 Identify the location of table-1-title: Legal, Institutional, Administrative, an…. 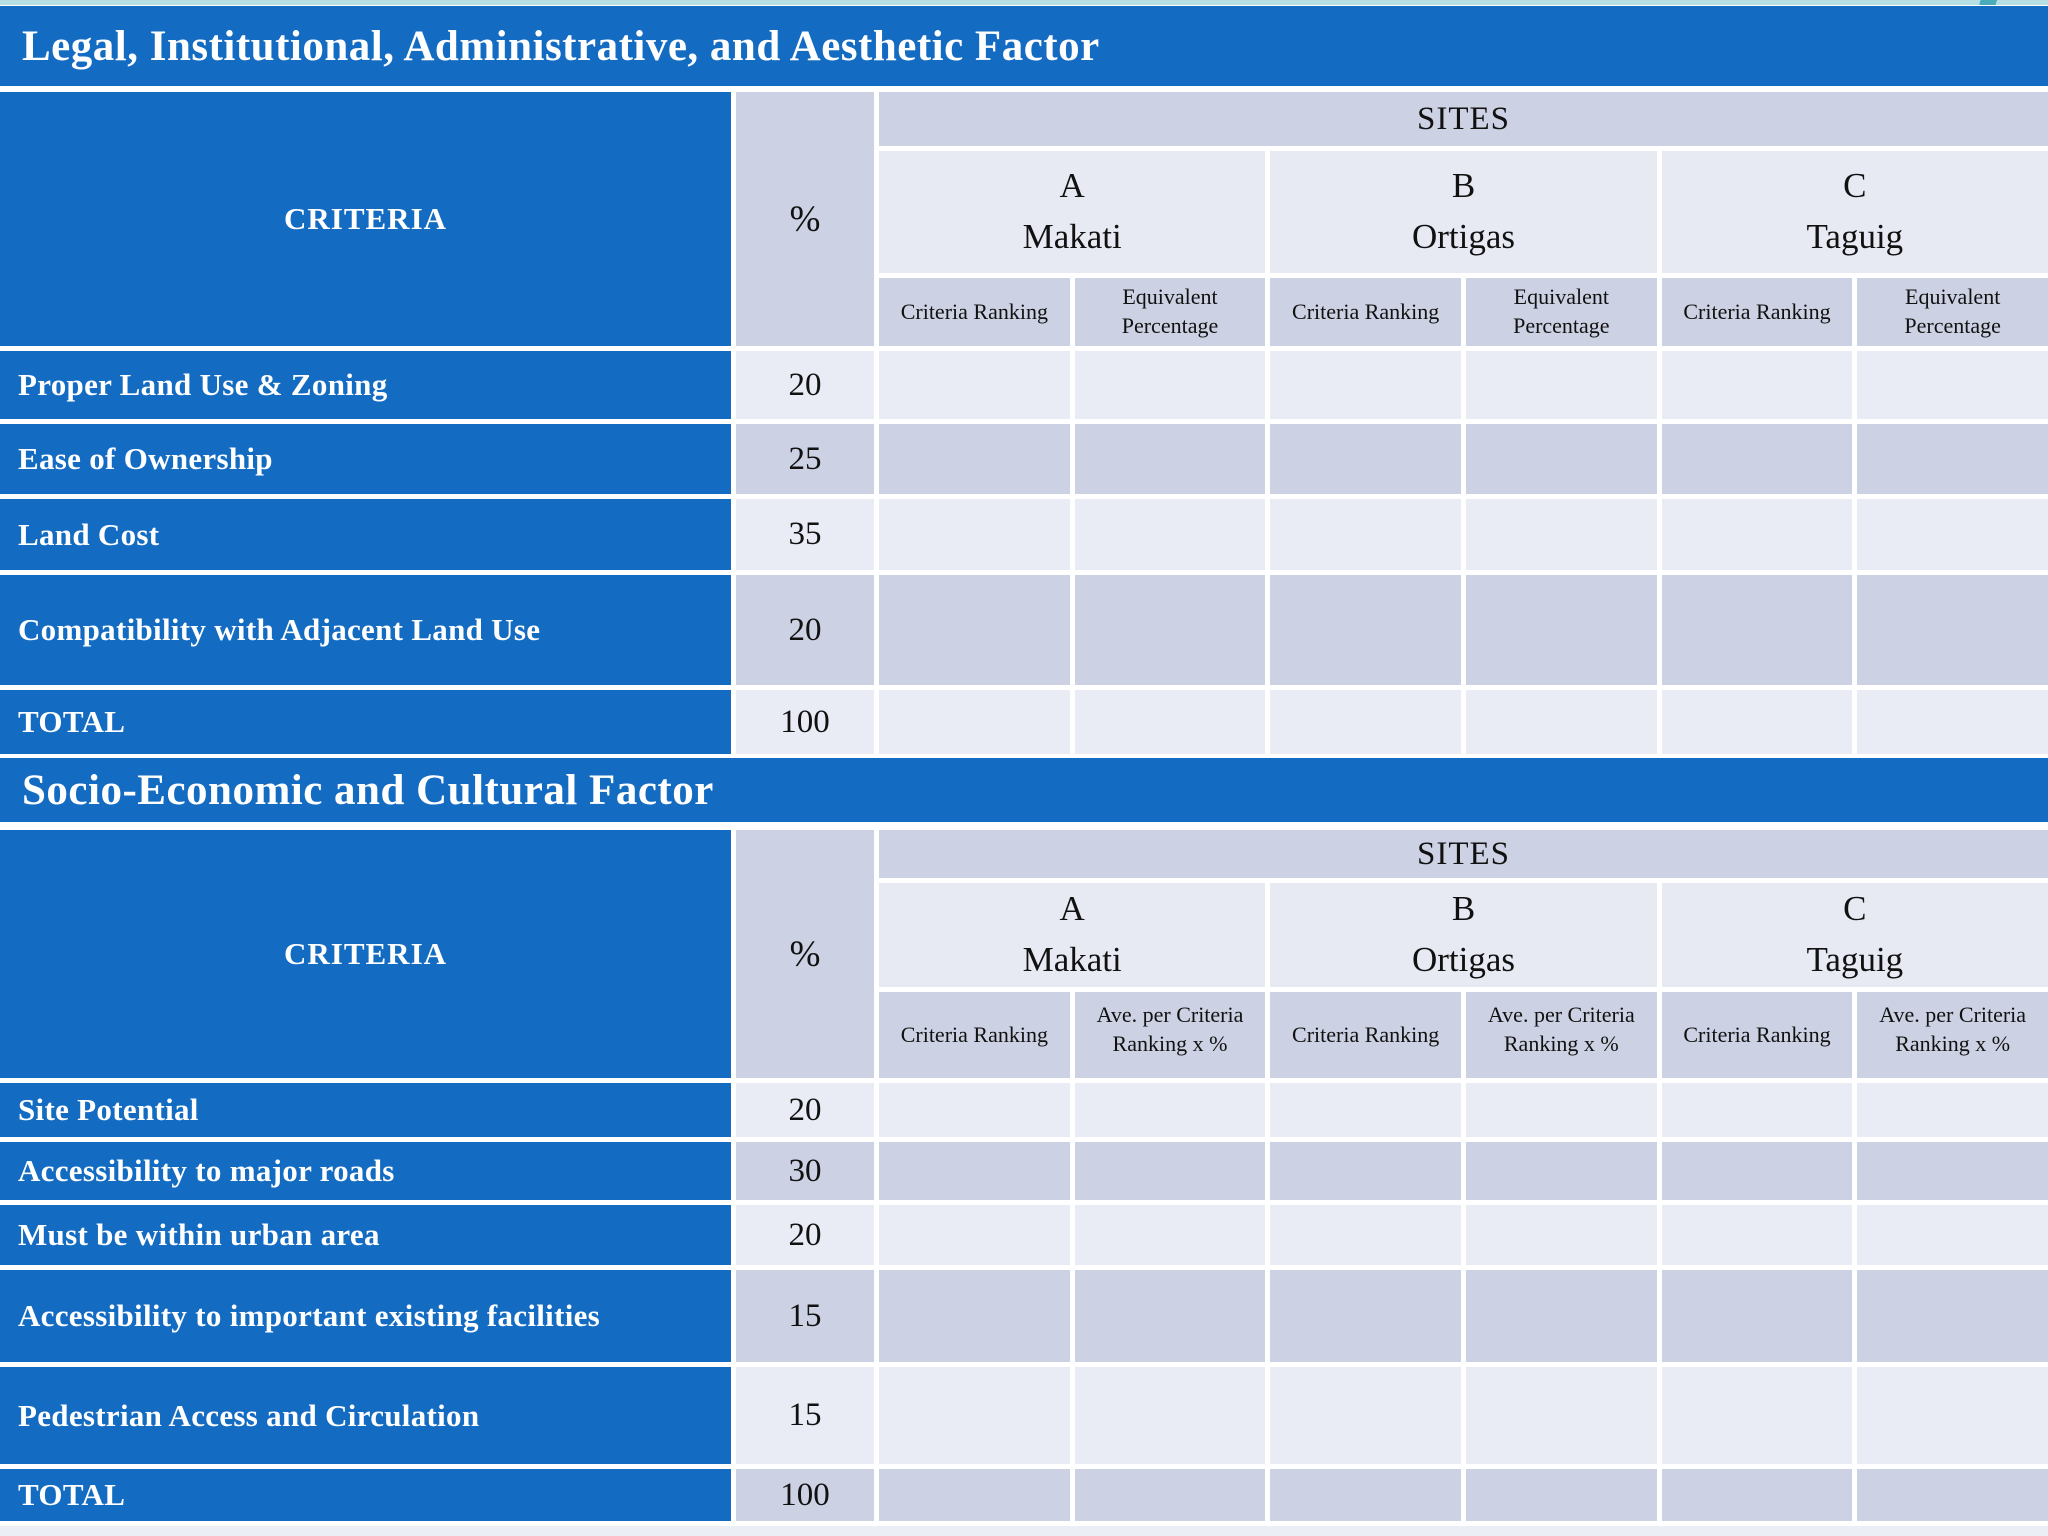
(1024, 46).